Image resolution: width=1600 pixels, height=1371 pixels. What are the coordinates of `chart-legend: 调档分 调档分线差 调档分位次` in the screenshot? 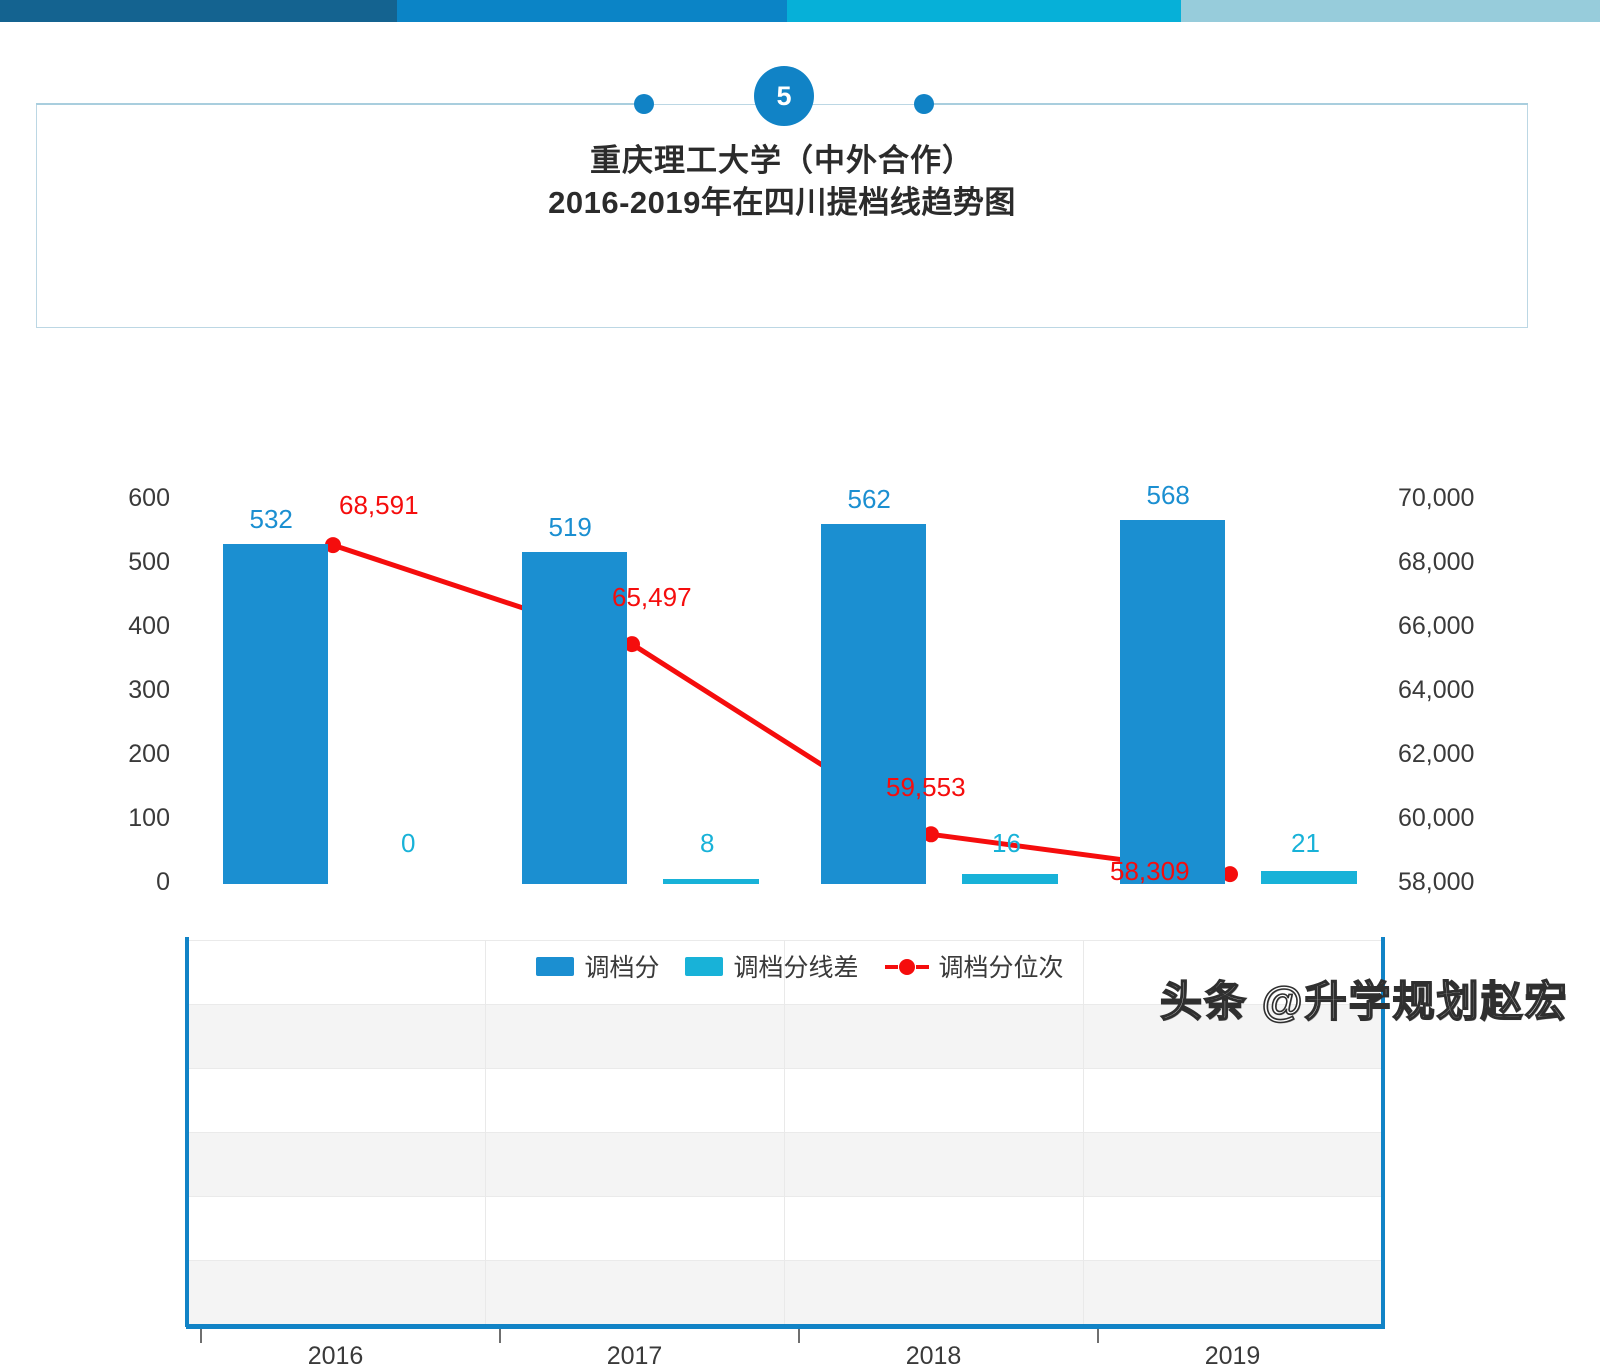 It's located at (800, 966).